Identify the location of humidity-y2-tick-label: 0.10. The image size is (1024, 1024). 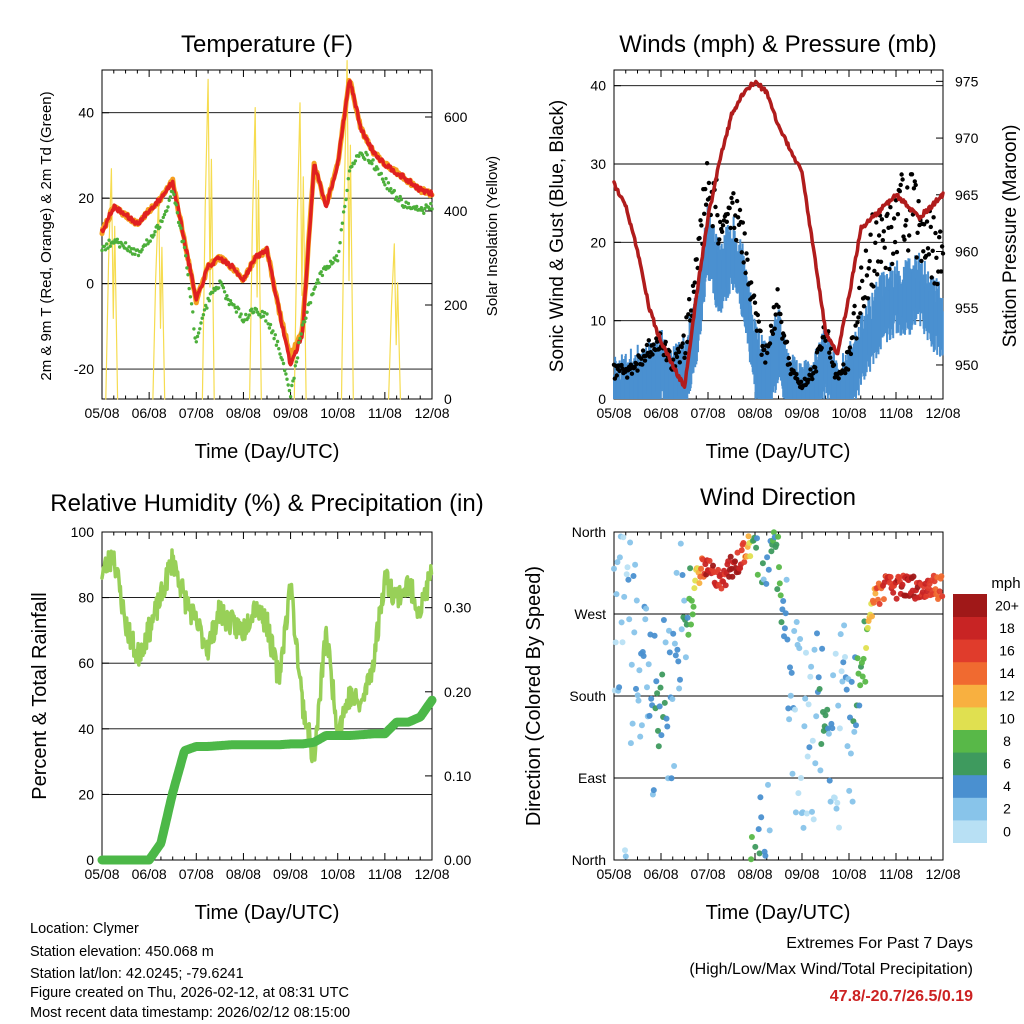
(457, 776).